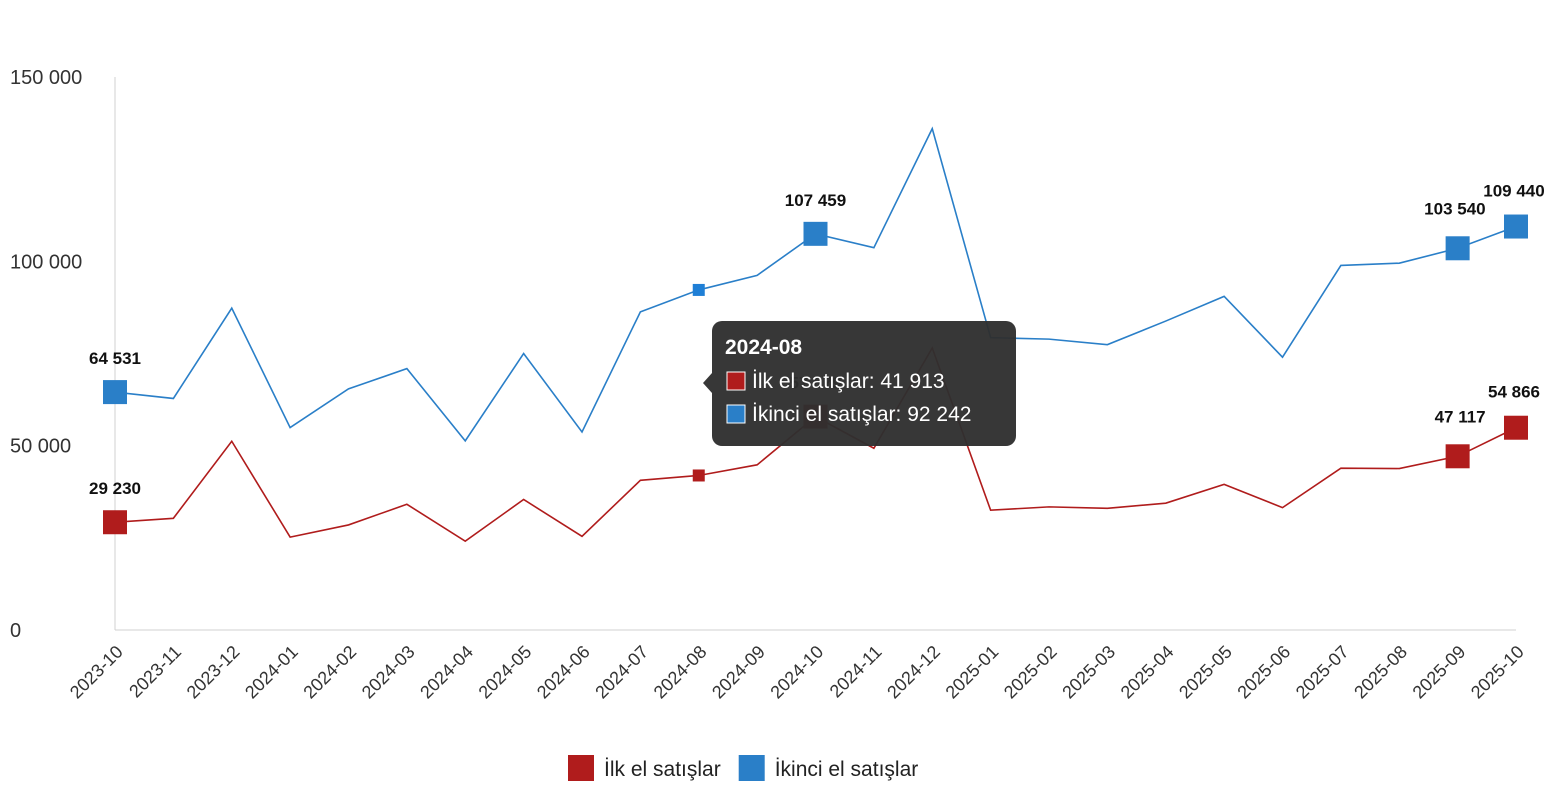 The height and width of the screenshot is (800, 1556). I want to click on x-tick-label: 2025-08, so click(1380, 672).